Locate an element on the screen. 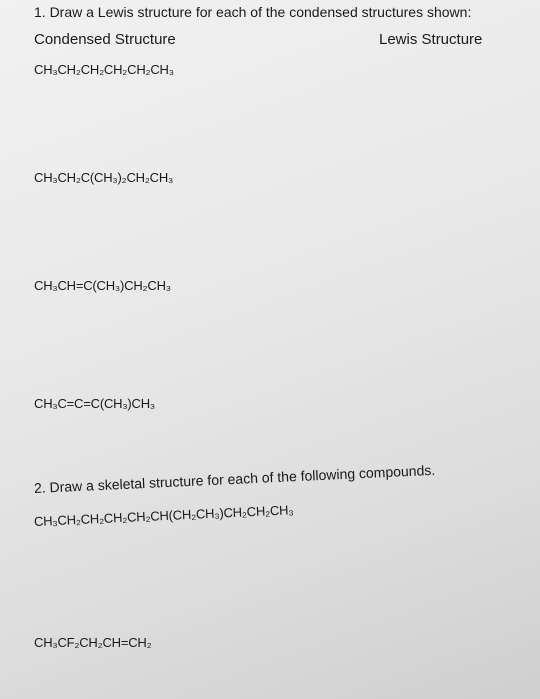 The width and height of the screenshot is (540, 699). condensed-formula: CH₃C=C=C(CH₃)CH₃ is located at coordinates (95, 403).